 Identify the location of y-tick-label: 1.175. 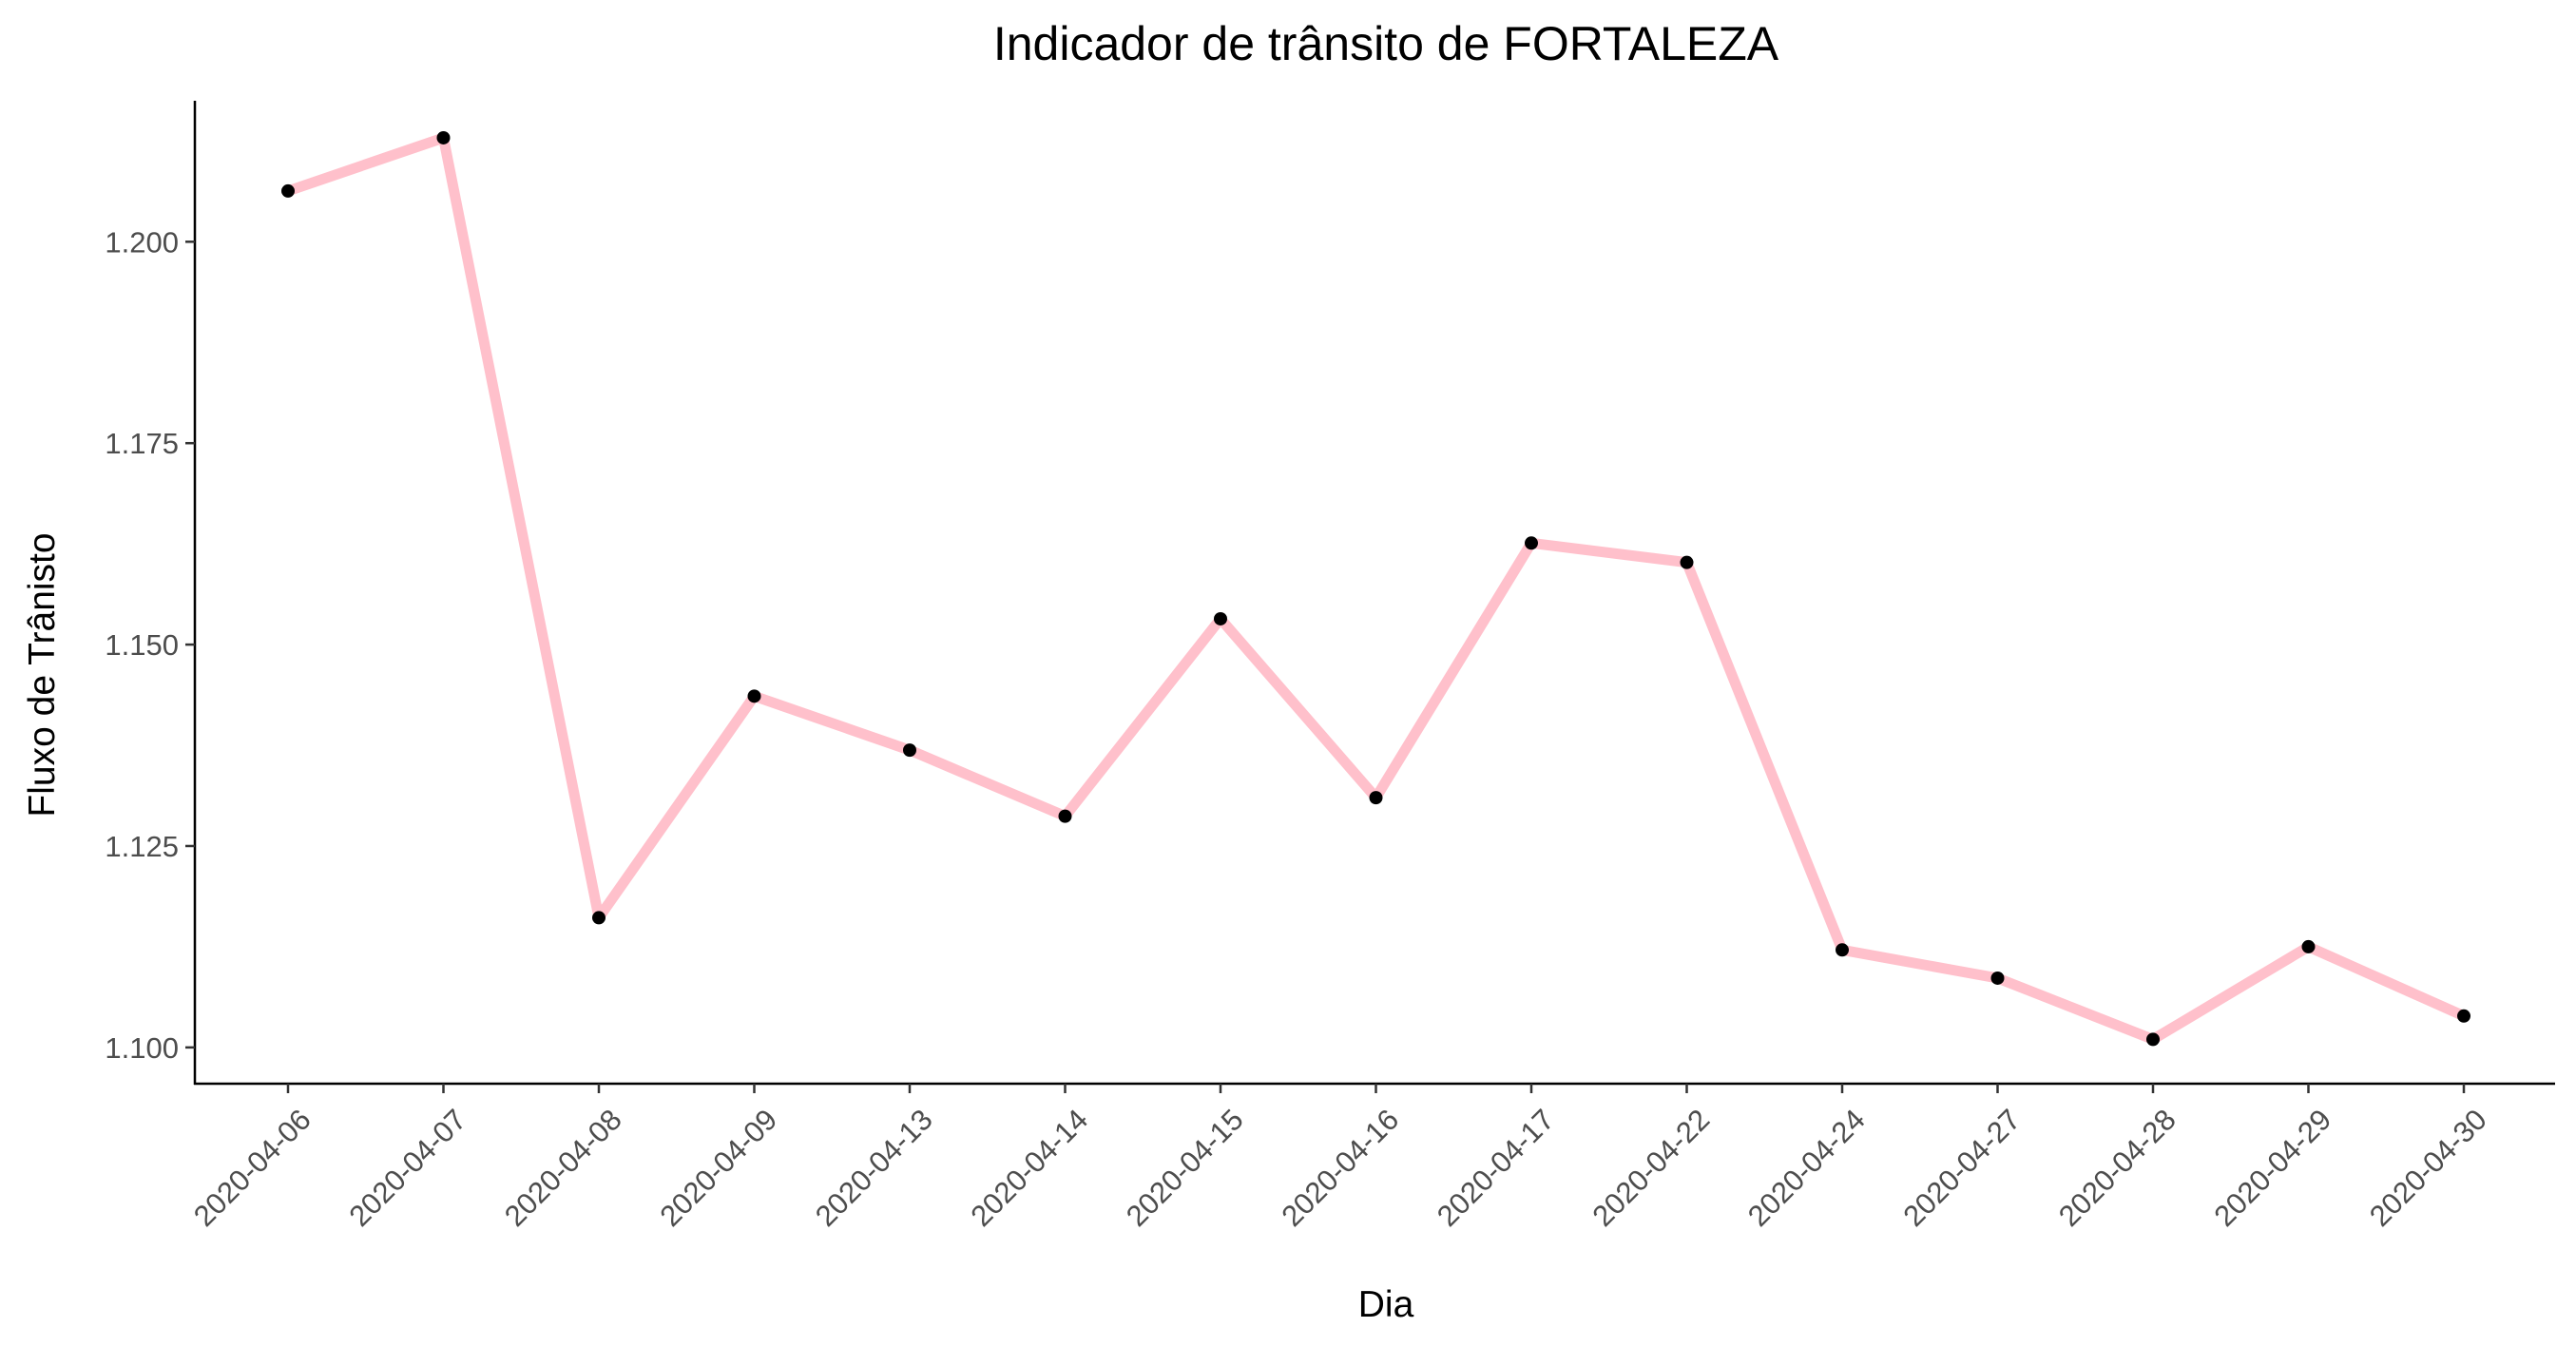
(142, 443).